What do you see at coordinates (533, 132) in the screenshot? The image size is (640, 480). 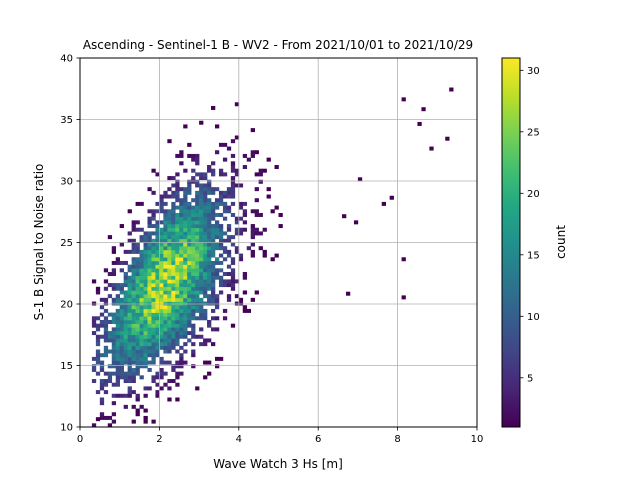 I see `colorbar-tick-label: 25` at bounding box center [533, 132].